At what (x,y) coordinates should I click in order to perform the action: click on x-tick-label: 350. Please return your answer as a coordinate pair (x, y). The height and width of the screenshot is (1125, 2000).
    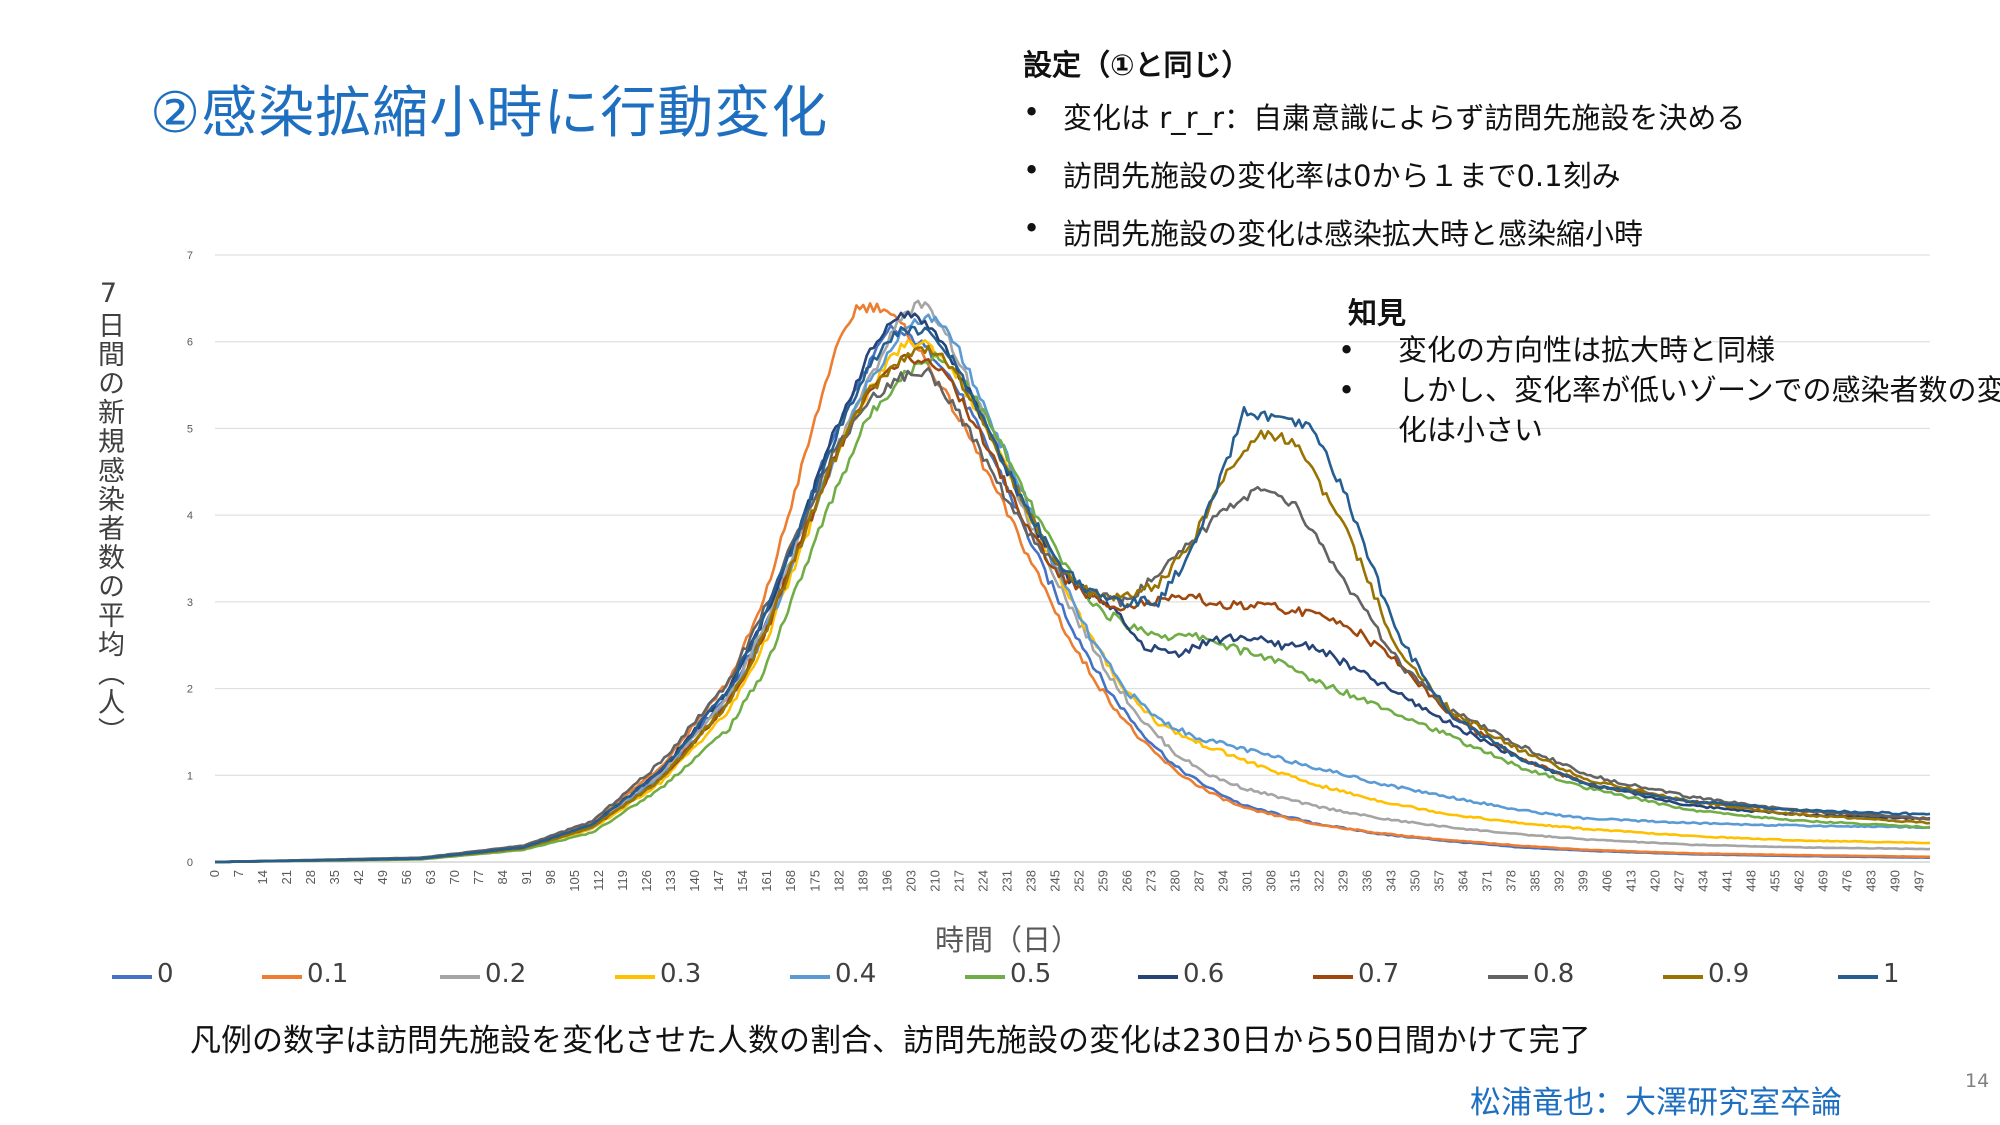
    Looking at the image, I should click on (1415, 881).